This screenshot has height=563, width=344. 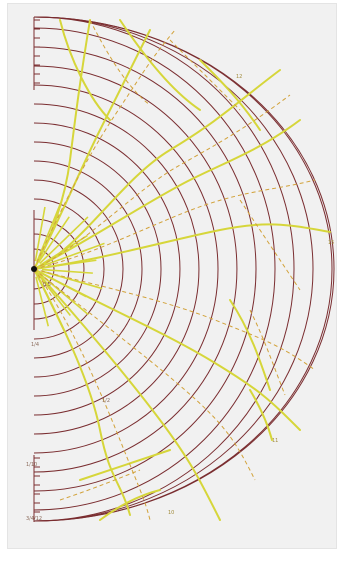 What do you see at coordinates (31, 465) in the screenshot?
I see `label-bottom-left-a: 1/10` at bounding box center [31, 465].